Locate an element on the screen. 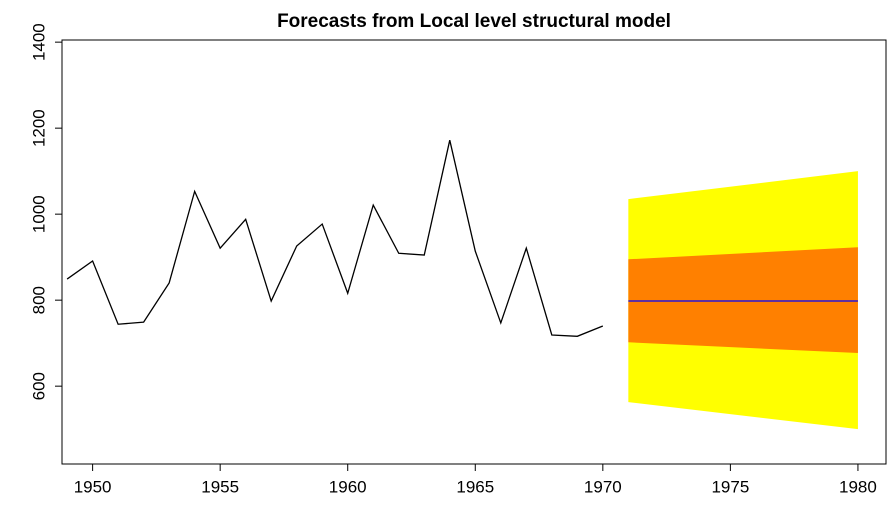 The height and width of the screenshot is (517, 888). y-tick-label: 600 is located at coordinates (38, 386).